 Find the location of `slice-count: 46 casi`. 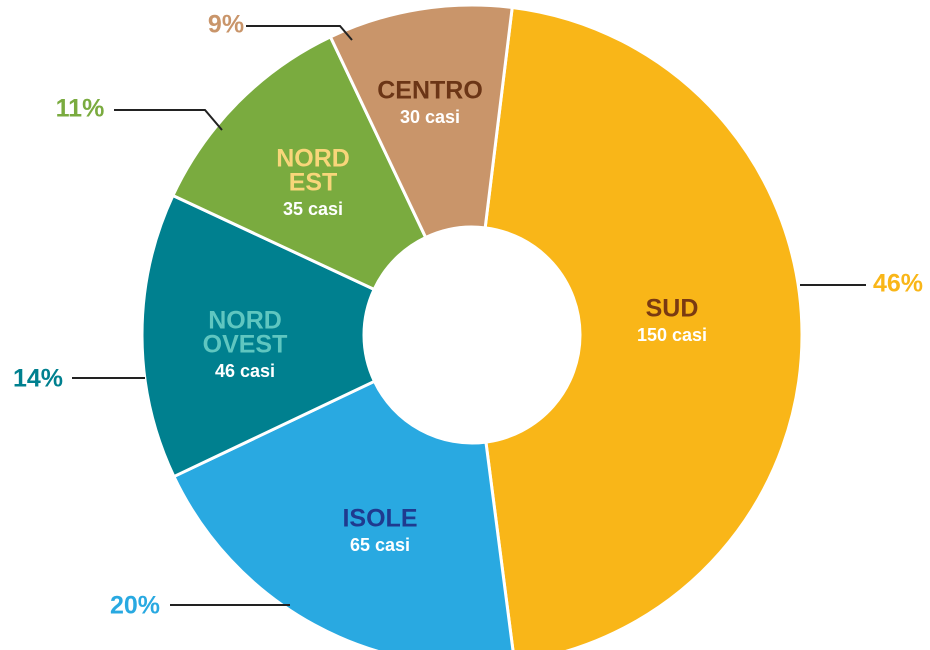

slice-count: 46 casi is located at coordinates (245, 371).